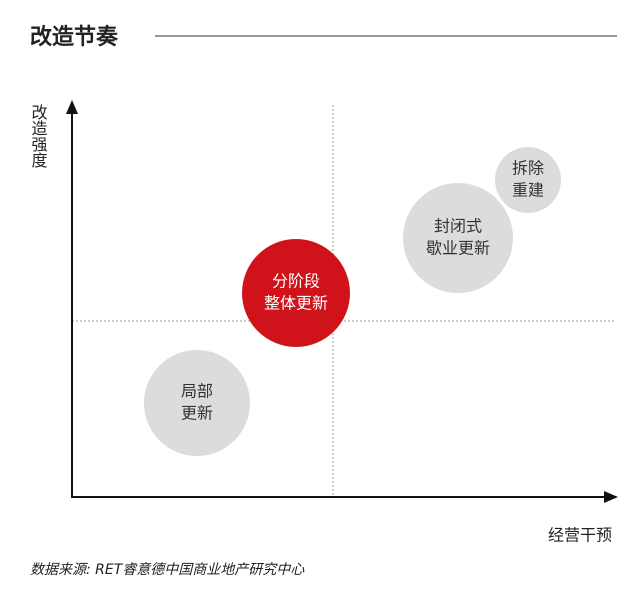 The width and height of the screenshot is (640, 597). What do you see at coordinates (72, 107) in the screenshot?
I see `y-axis-arrow` at bounding box center [72, 107].